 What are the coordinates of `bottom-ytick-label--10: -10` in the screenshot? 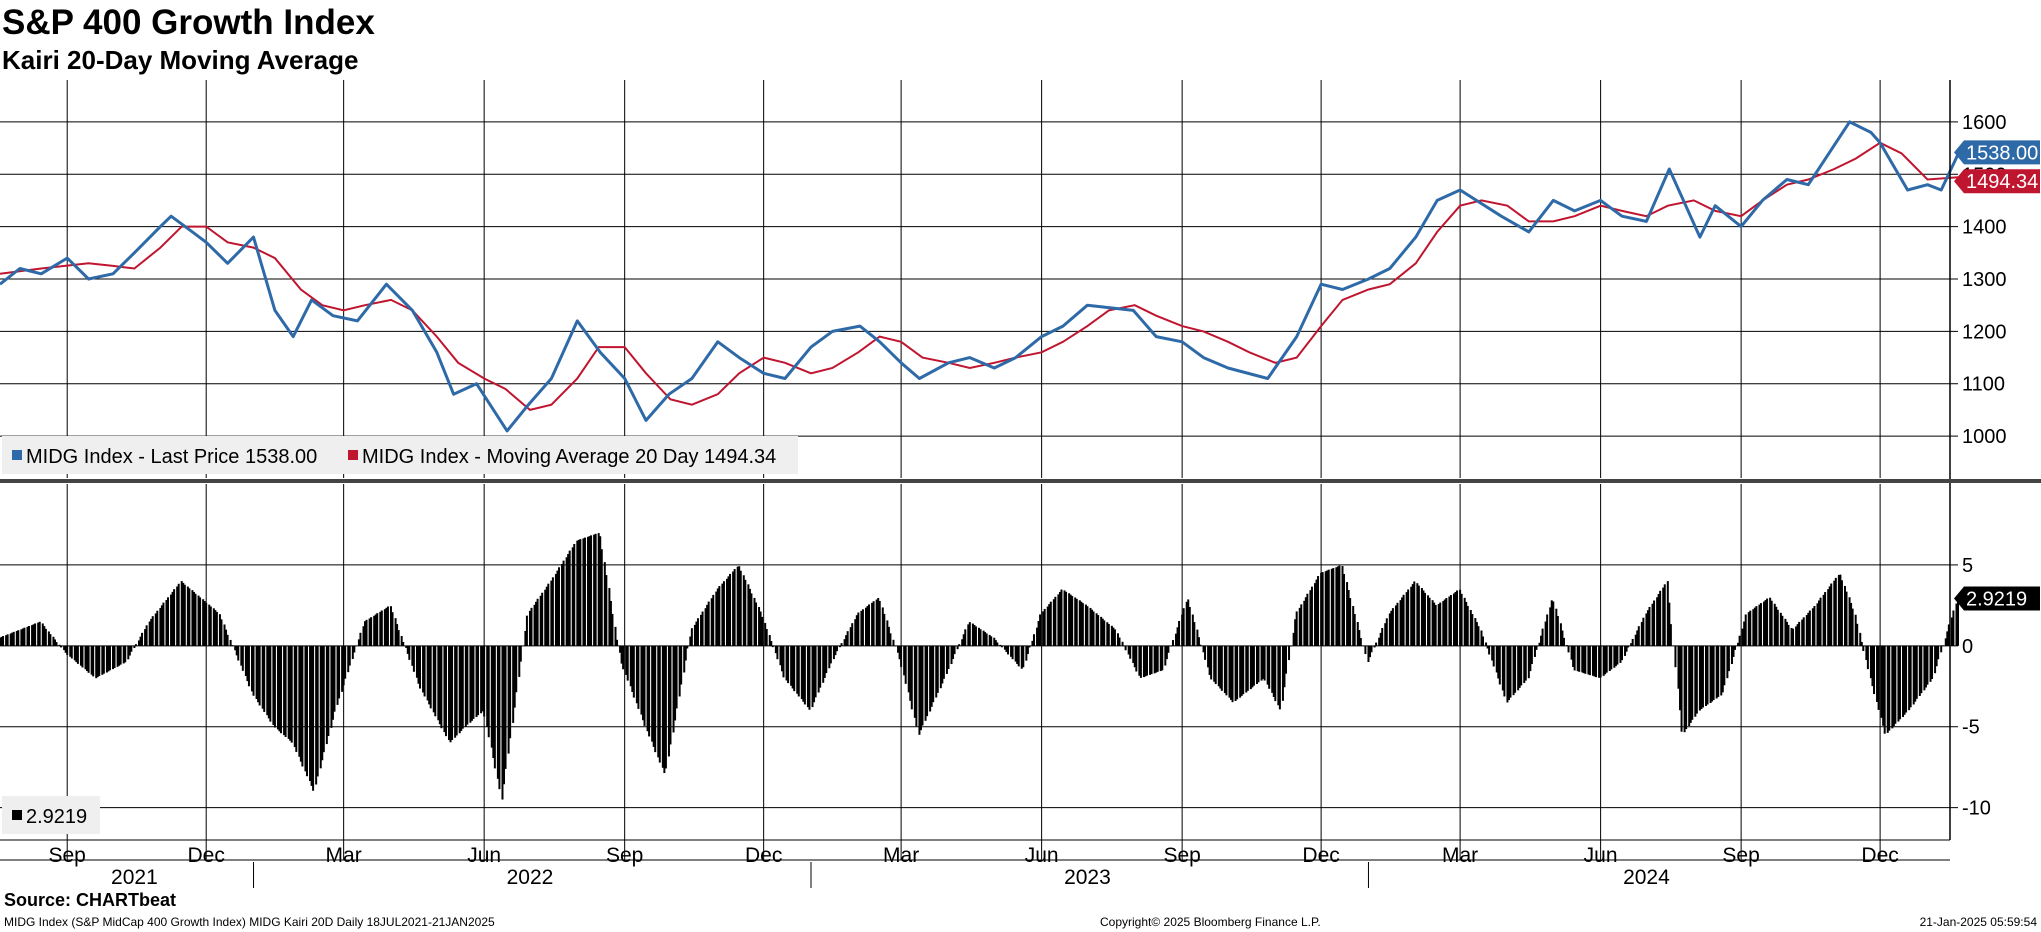 It's located at (1976, 809).